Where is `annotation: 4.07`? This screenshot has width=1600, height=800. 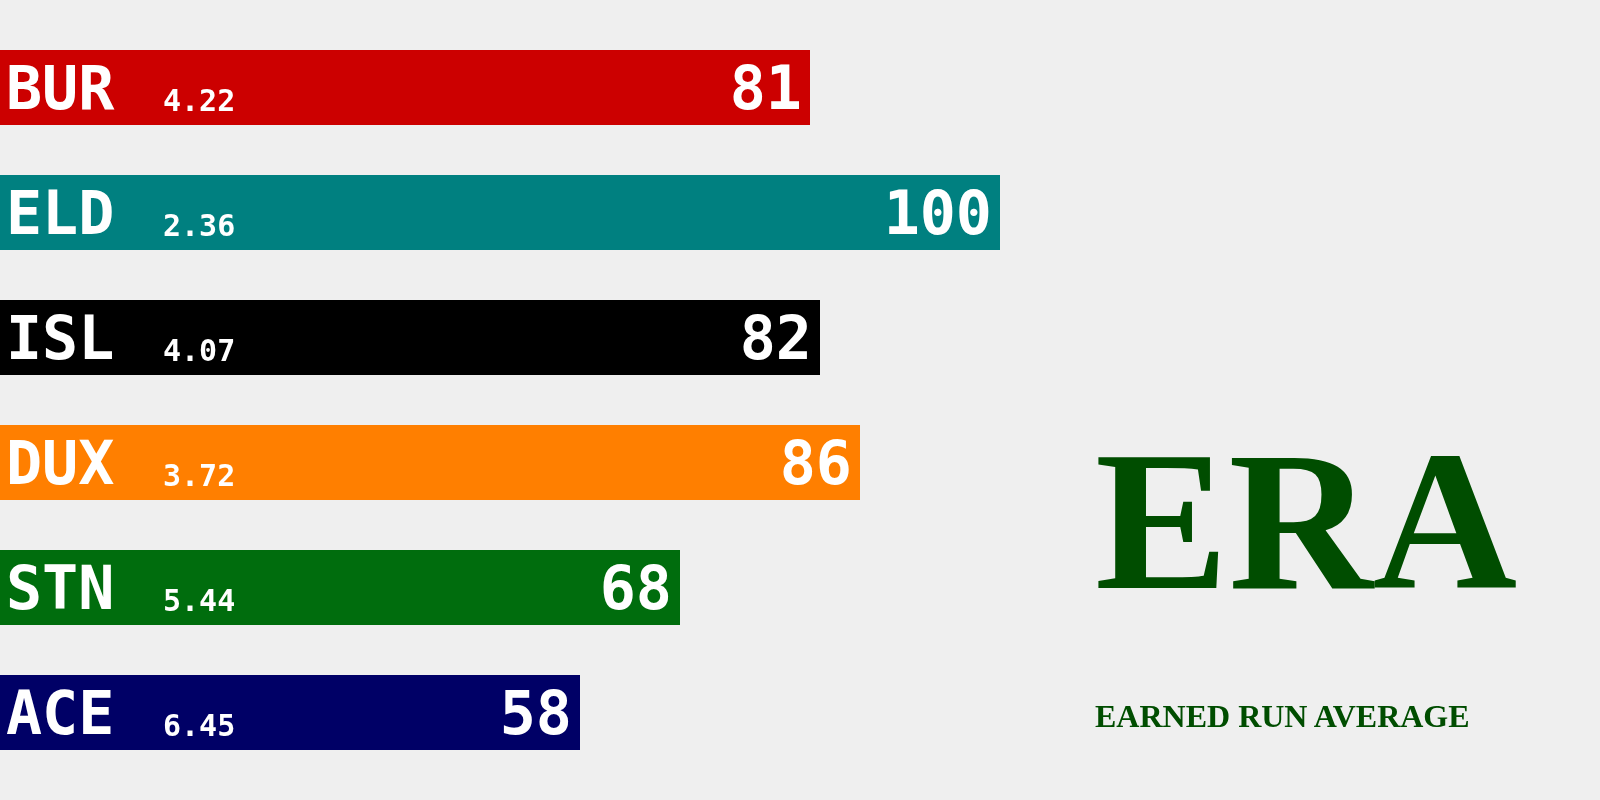
annotation: 4.07 is located at coordinates (199, 350).